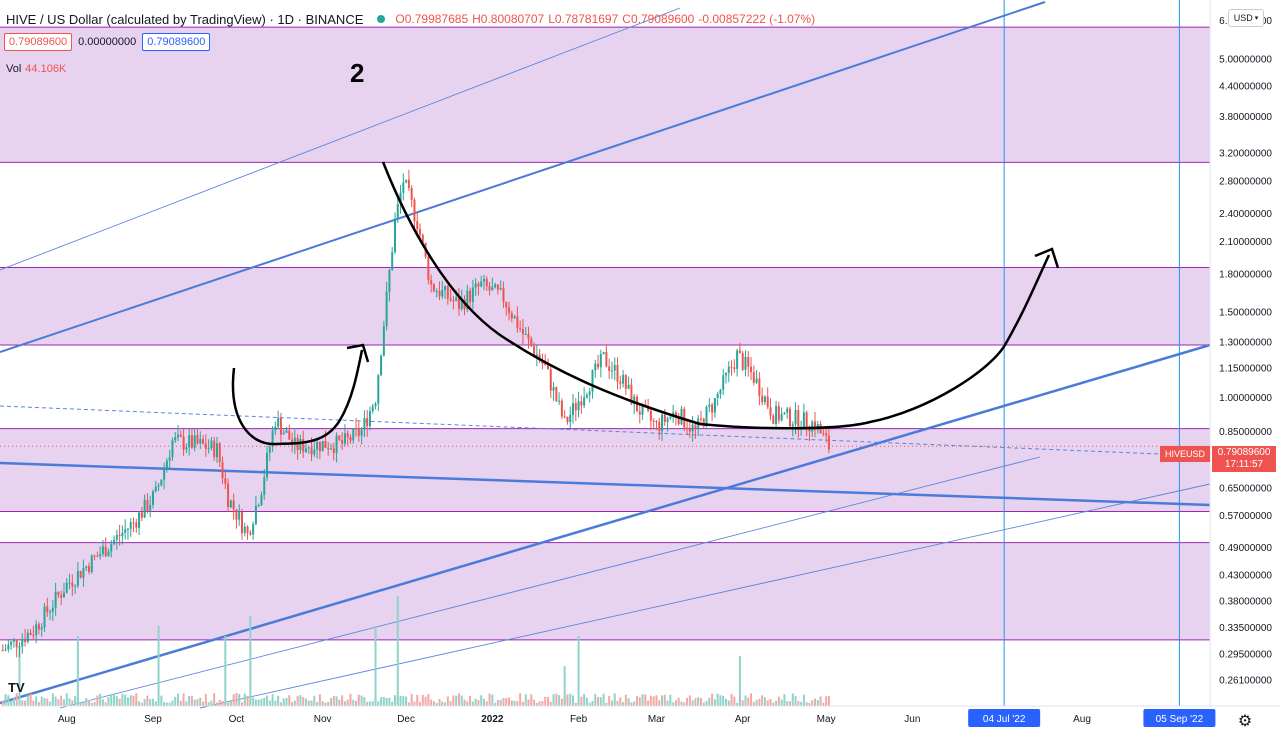 The width and height of the screenshot is (1280, 740). Describe the element at coordinates (605, 484) in the screenshot. I see `horizontal-support-line` at that location.